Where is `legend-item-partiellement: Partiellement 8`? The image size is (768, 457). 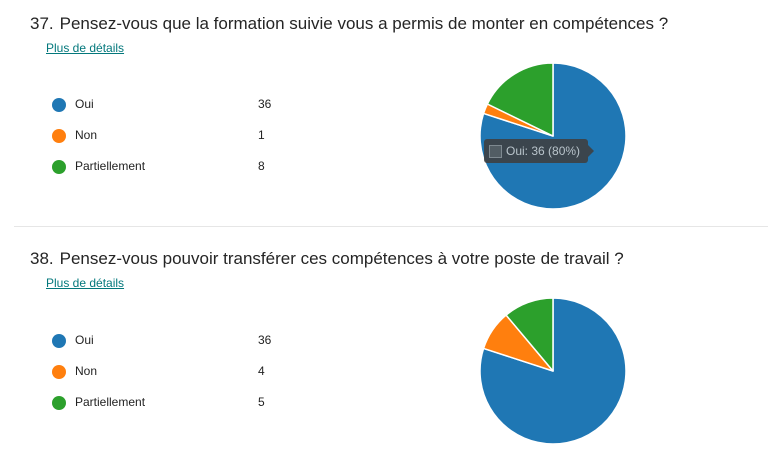
legend-item-partiellement: Partiellement 8 is located at coordinates (172, 173).